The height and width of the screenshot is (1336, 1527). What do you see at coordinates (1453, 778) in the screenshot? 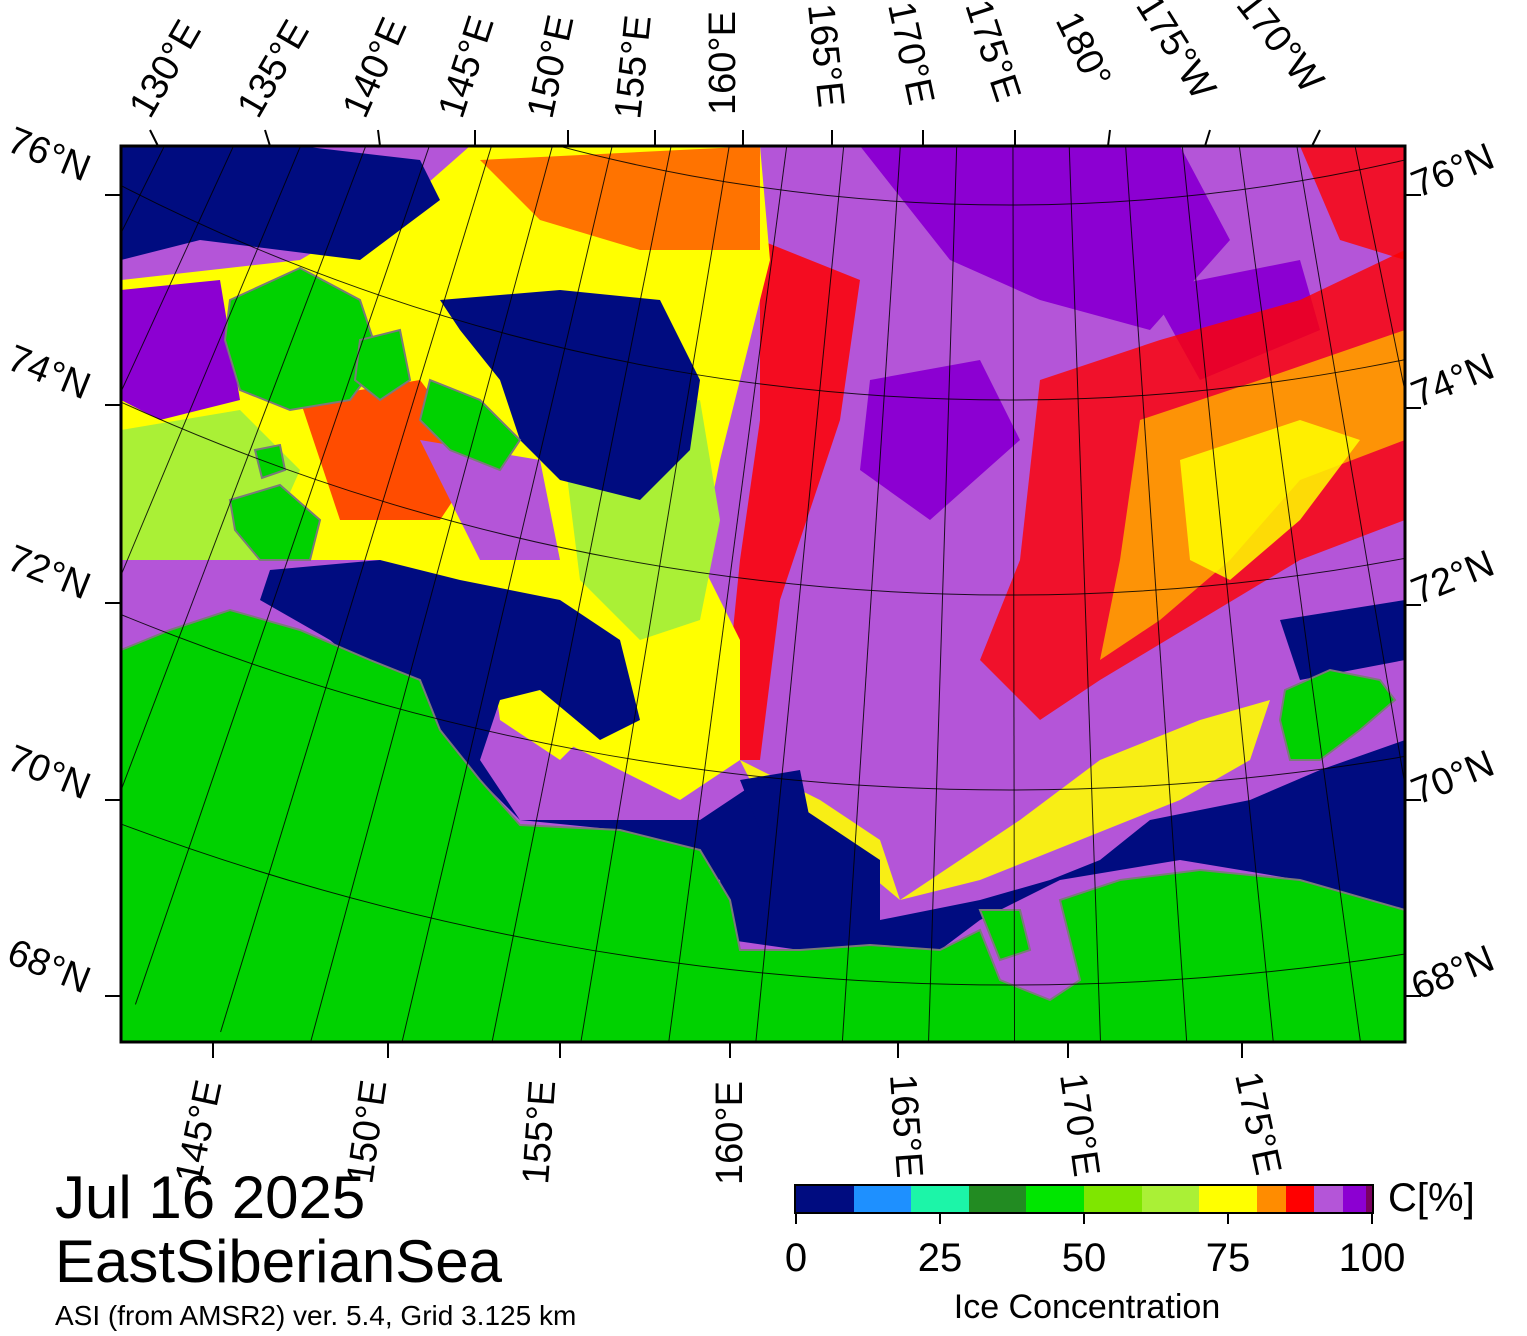
I see `right-lat-label: 70°N` at bounding box center [1453, 778].